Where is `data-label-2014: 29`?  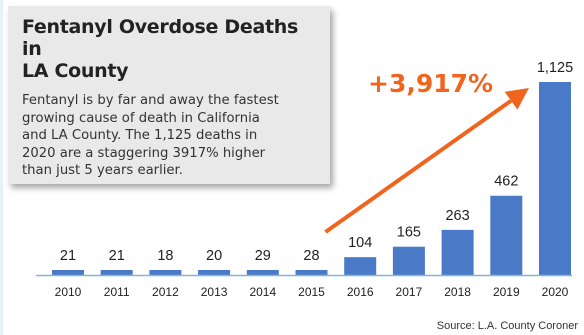
data-label-2014: 29 is located at coordinates (263, 256).